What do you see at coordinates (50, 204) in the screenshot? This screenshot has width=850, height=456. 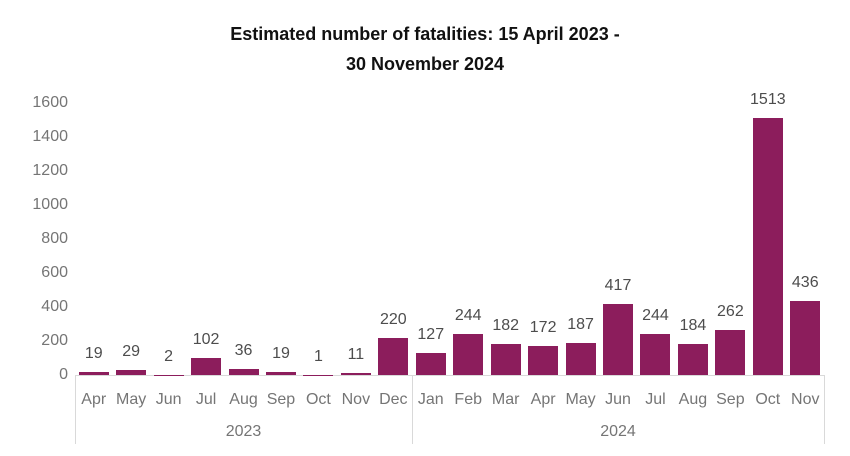 I see `y-axis-tick-label-1000: 1000` at bounding box center [50, 204].